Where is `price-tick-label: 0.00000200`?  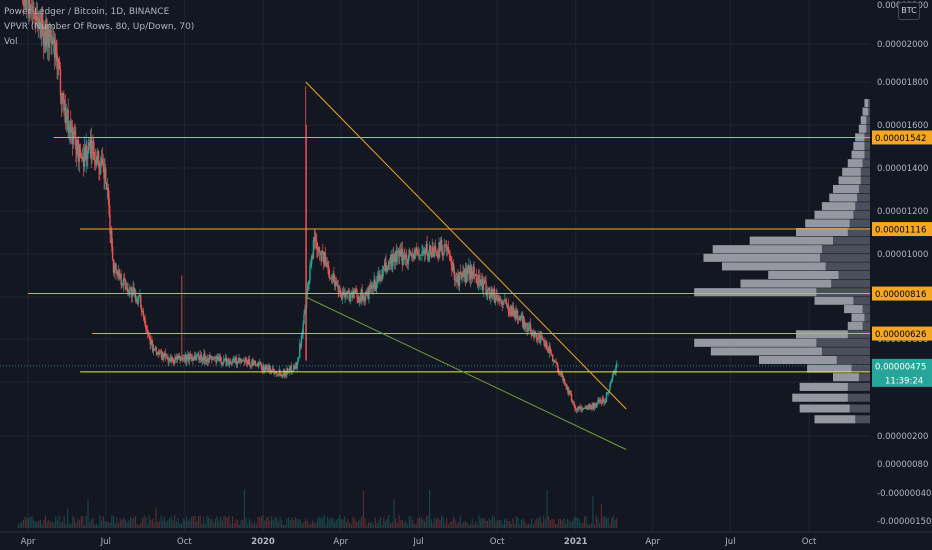 price-tick-label: 0.00000200 is located at coordinates (902, 437).